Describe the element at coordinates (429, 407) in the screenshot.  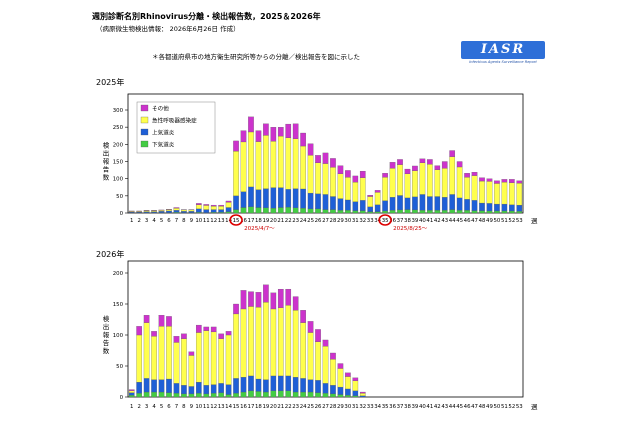
I see `chart2-xtick-label: 41` at that location.